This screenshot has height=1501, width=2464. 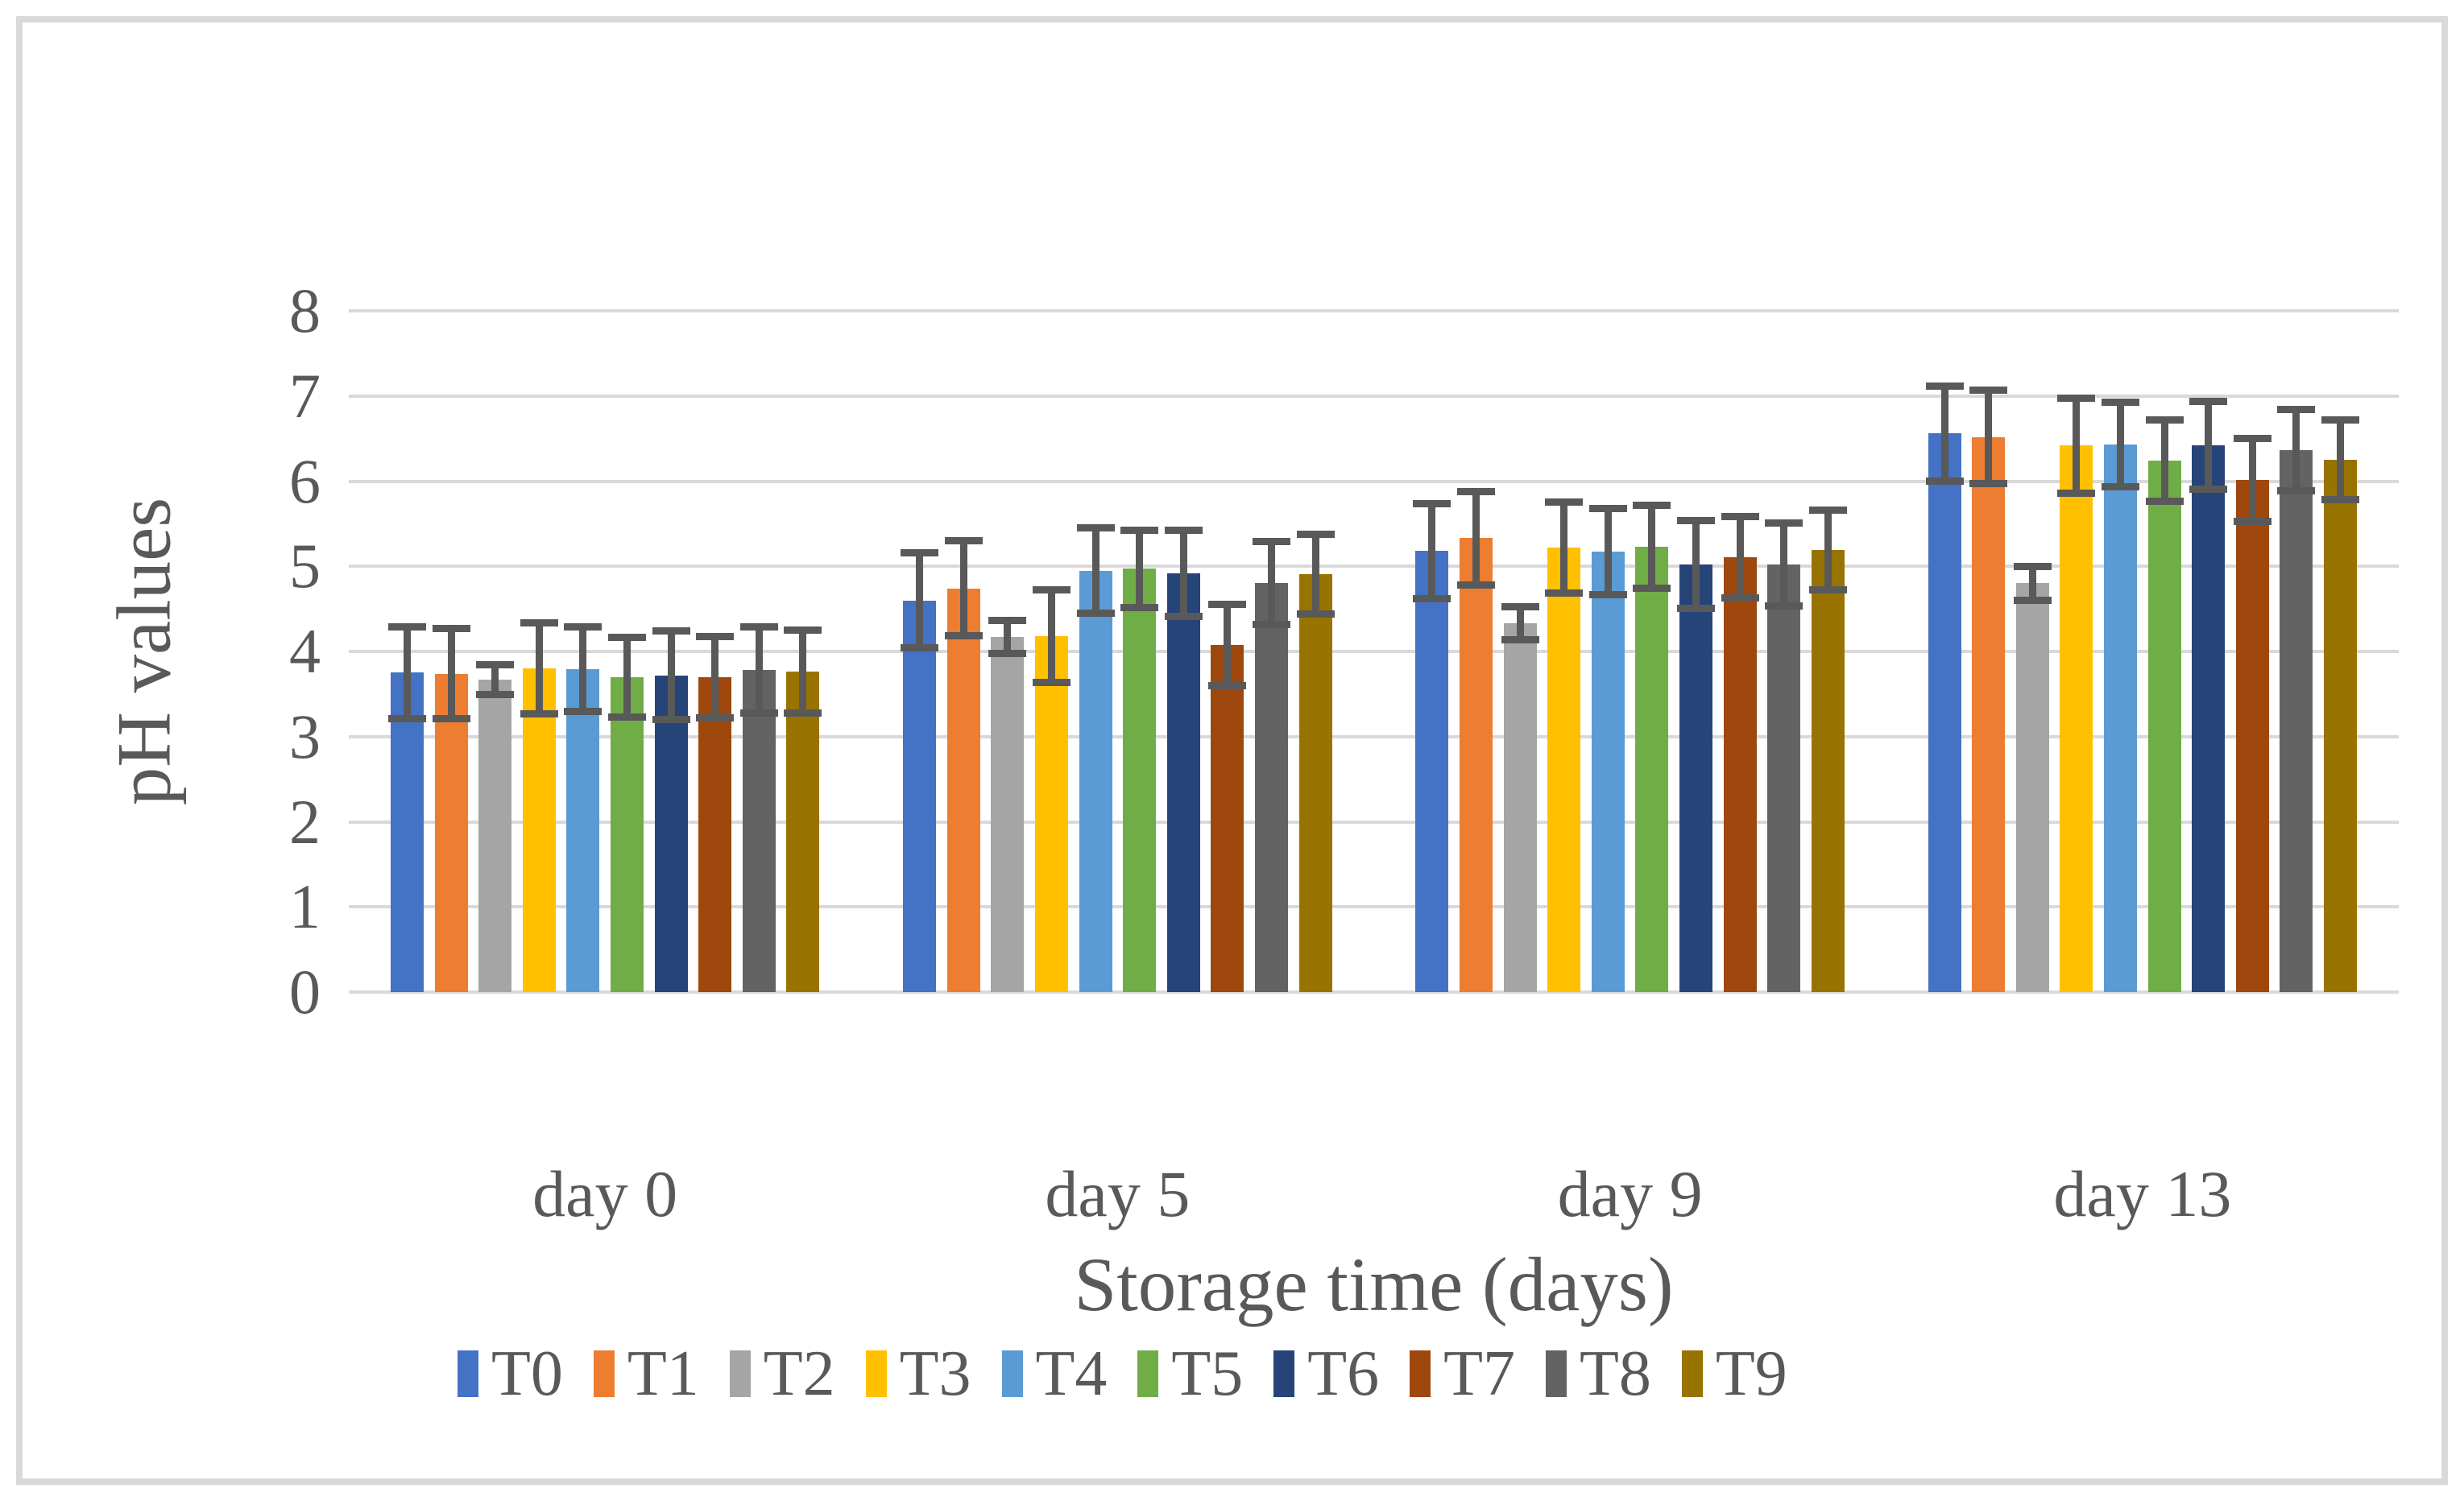 What do you see at coordinates (1122, 1374) in the screenshot?
I see `legend: T0 T1 T2 T3 T4 T5 T6 T7 T8 T9` at bounding box center [1122, 1374].